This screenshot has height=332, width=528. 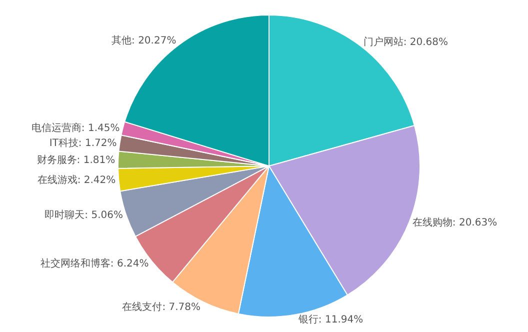 What do you see at coordinates (83, 142) in the screenshot?
I see `slice-label: IT科技: 1.72%` at bounding box center [83, 142].